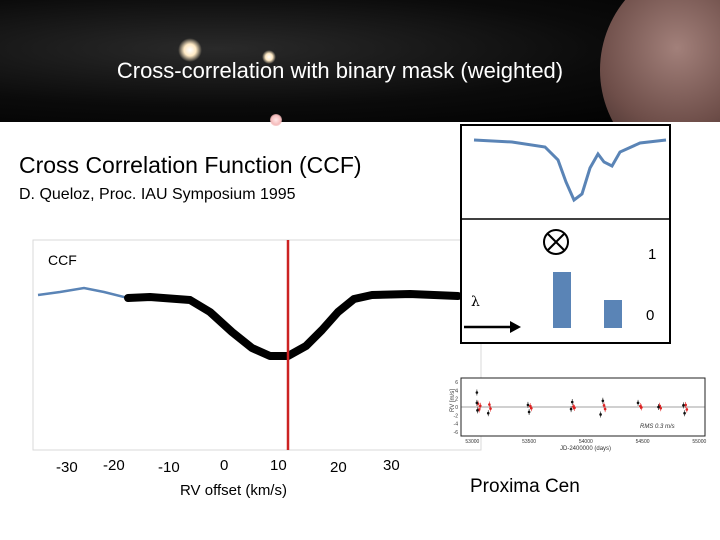  I want to click on otimes-cross, so click(556, 242).